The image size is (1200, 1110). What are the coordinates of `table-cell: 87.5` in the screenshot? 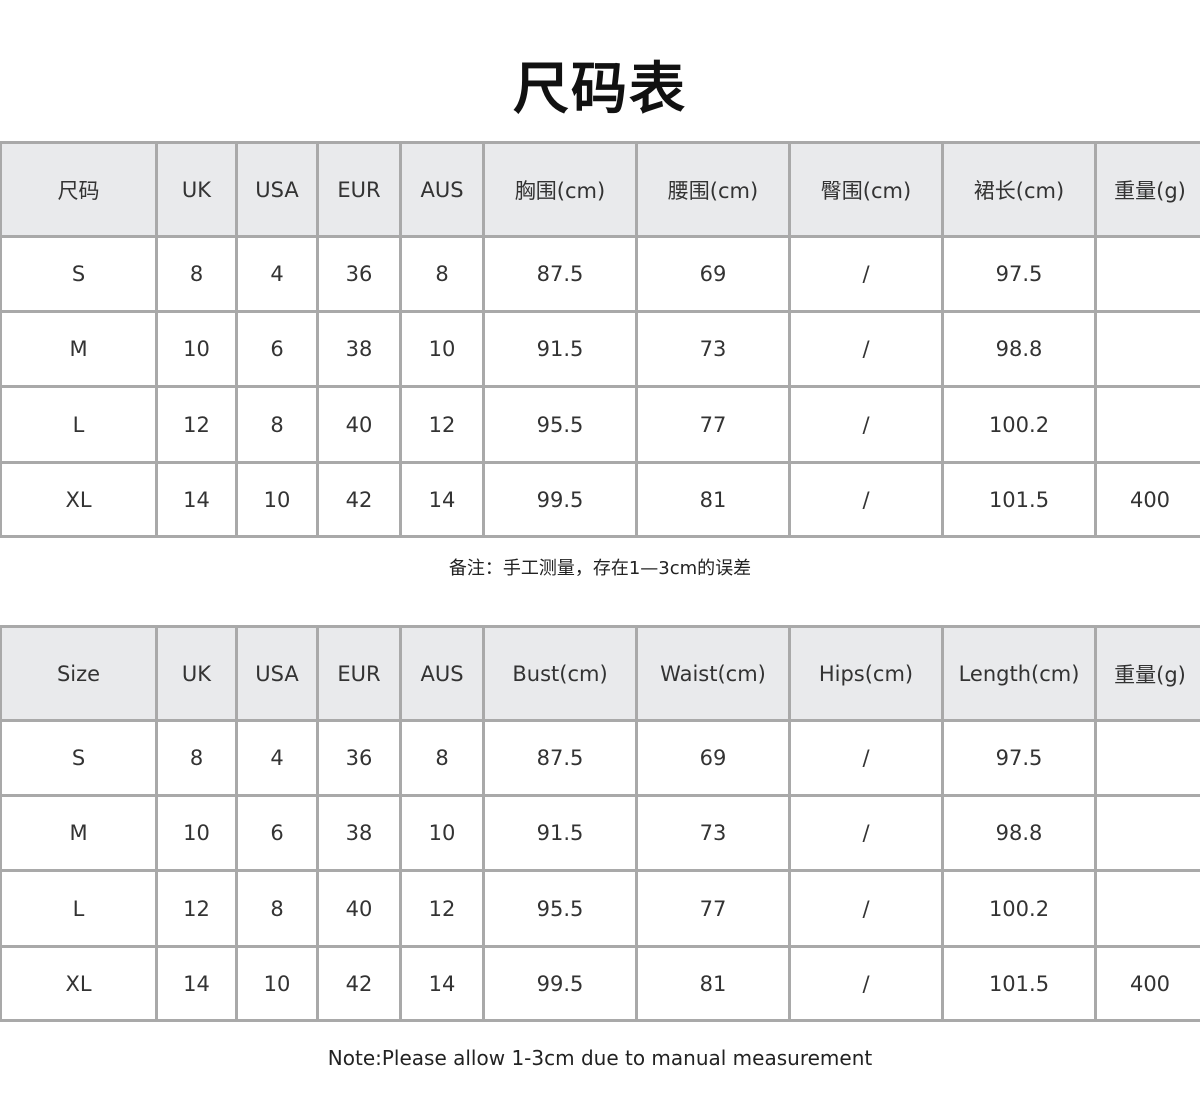 It's located at (560, 758).